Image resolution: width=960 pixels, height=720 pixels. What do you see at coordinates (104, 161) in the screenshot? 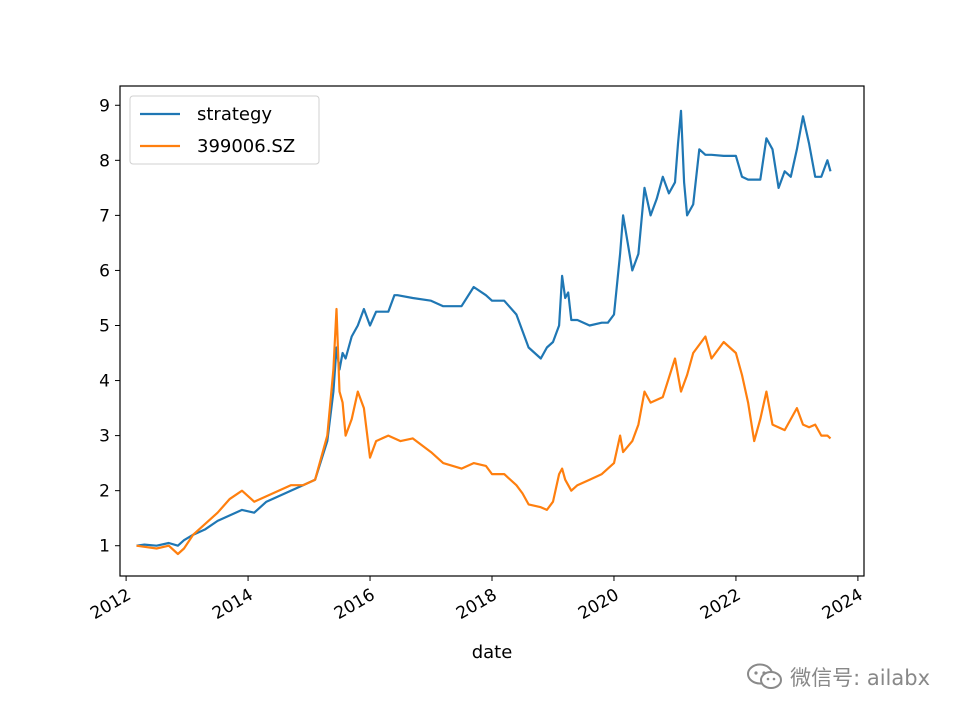
I see `y-tick-label: 8` at bounding box center [104, 161].